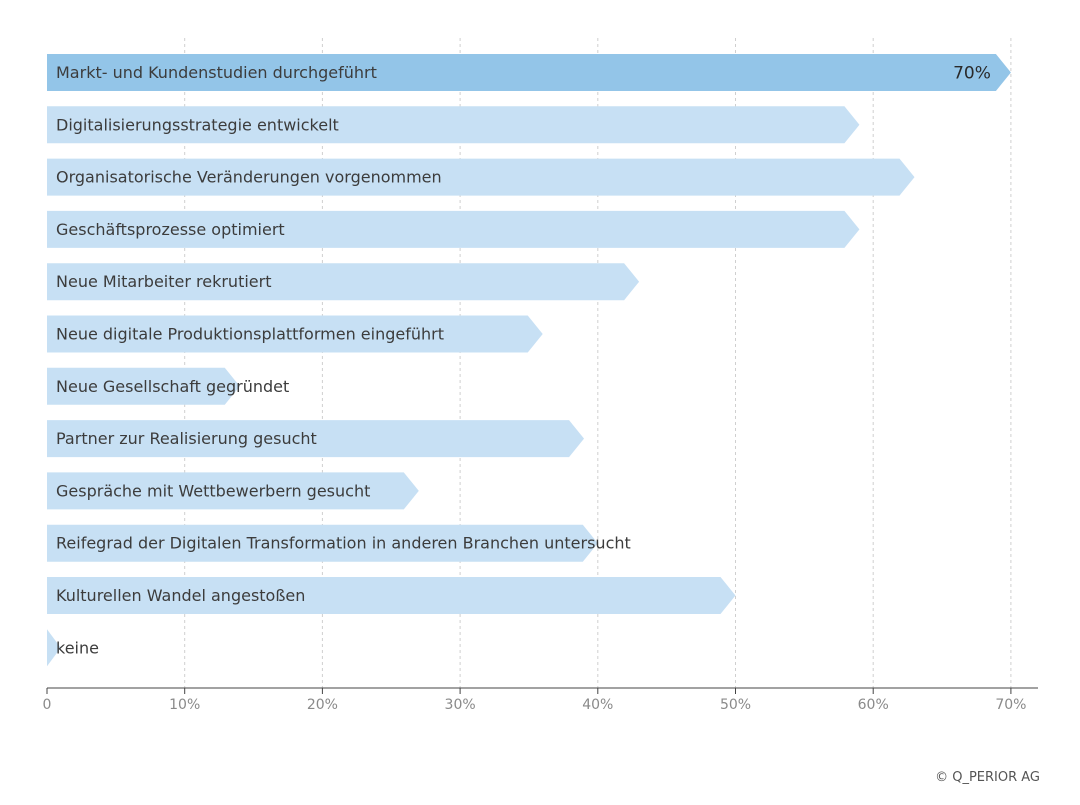 The width and height of the screenshot is (1080, 805). Describe the element at coordinates (186, 438) in the screenshot. I see `bar-category-label: Partner zur Realisierung gesucht` at that location.